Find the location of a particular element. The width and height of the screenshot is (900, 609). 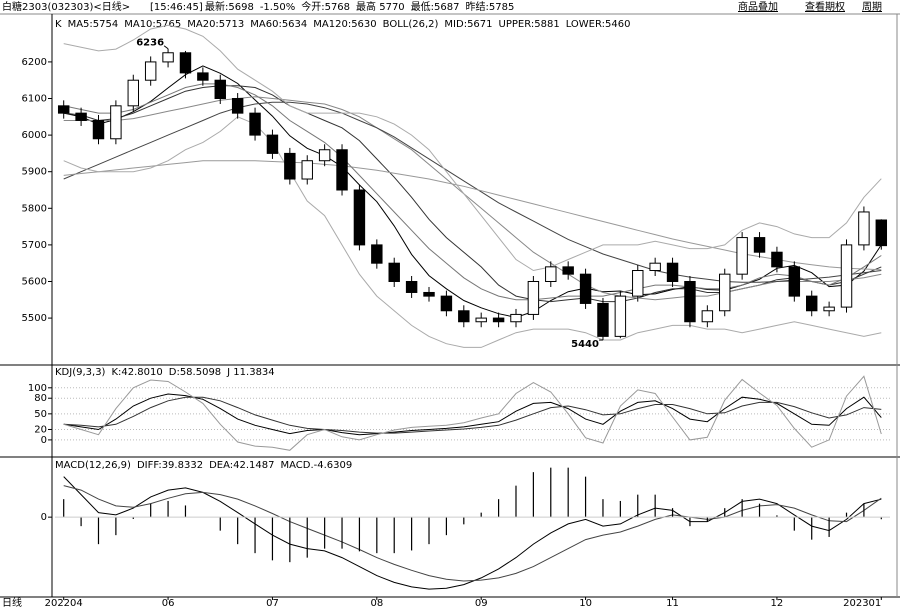

toolbar-button: 查看期权 is located at coordinates (825, 6).